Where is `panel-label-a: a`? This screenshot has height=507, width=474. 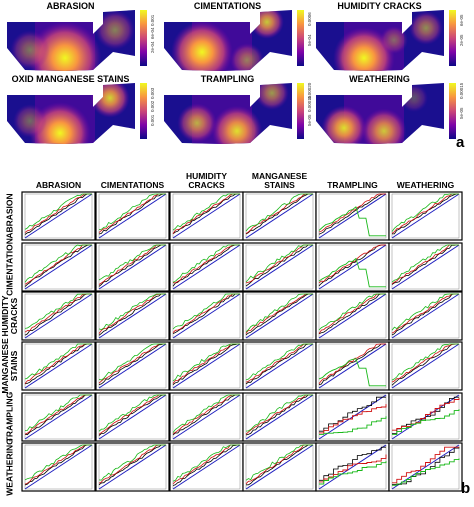 panel-label-a: a is located at coordinates (460, 142).